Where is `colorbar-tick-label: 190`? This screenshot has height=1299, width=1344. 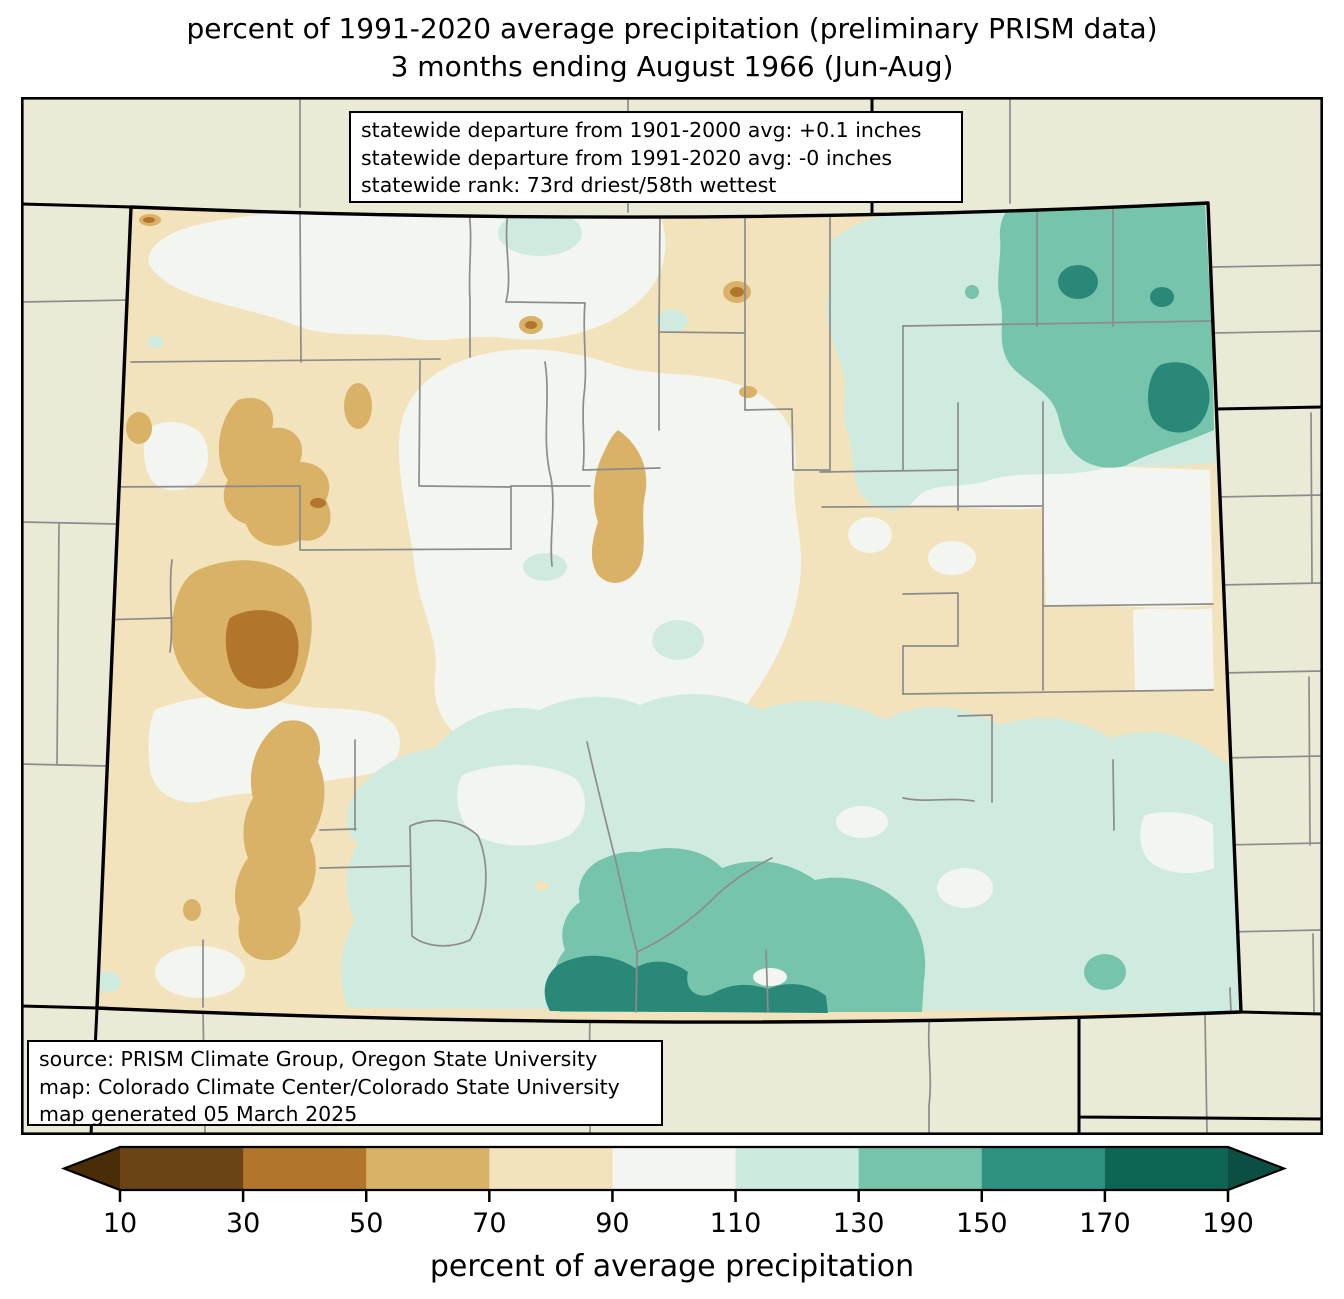 colorbar-tick-label: 190 is located at coordinates (1228, 1223).